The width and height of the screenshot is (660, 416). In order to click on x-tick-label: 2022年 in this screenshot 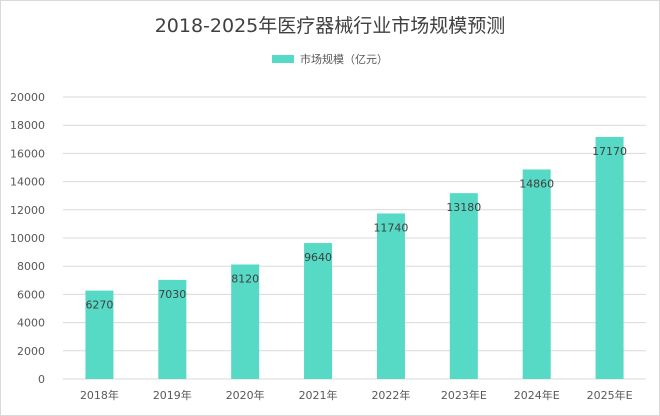, I will do `click(390, 395)`.